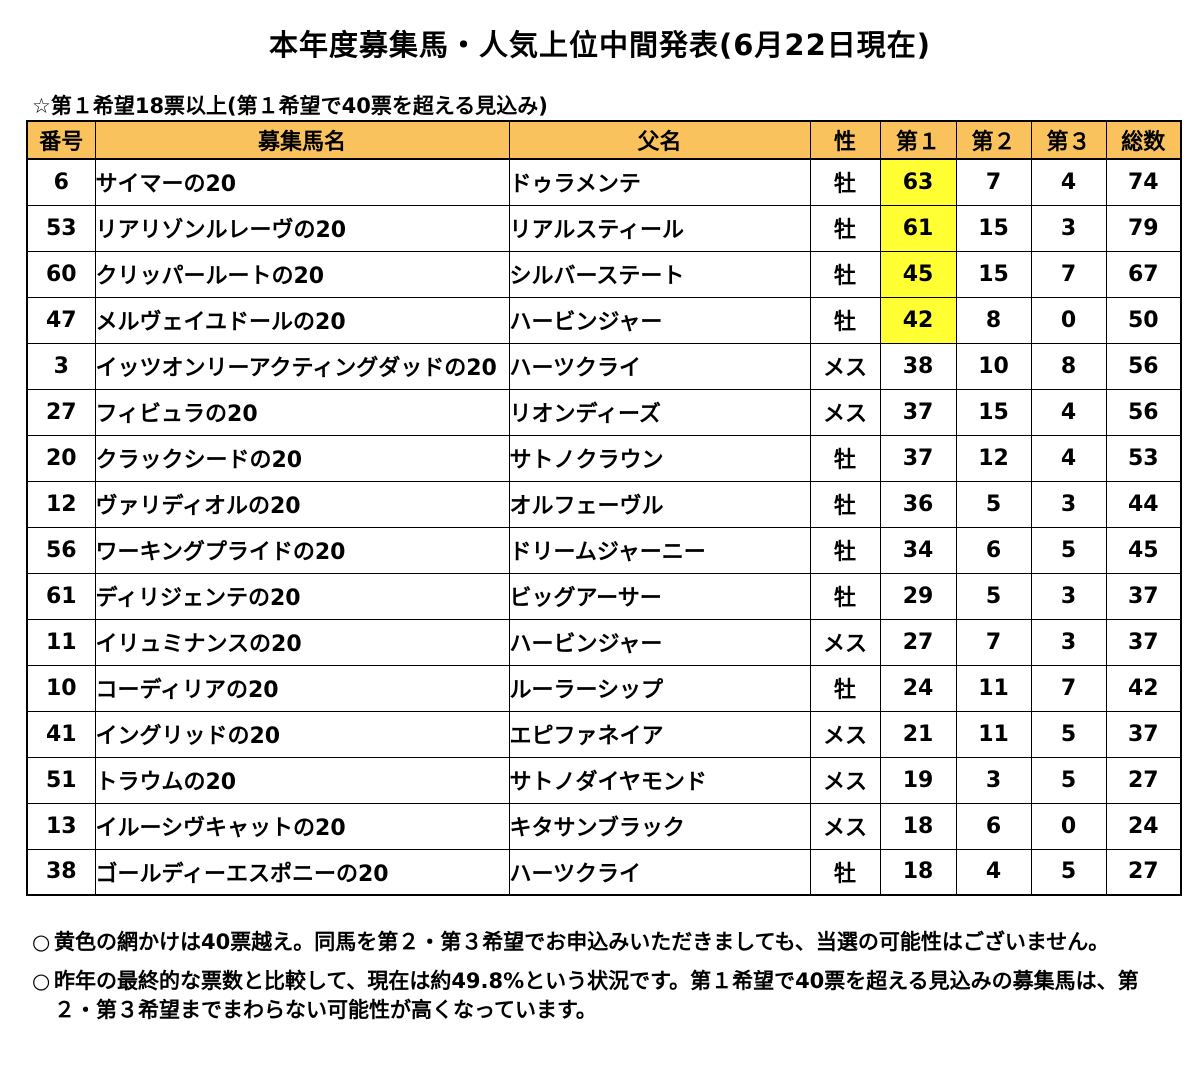 The image size is (1200, 1077). I want to click on cell-sire: ハーツクライ, so click(659, 366).